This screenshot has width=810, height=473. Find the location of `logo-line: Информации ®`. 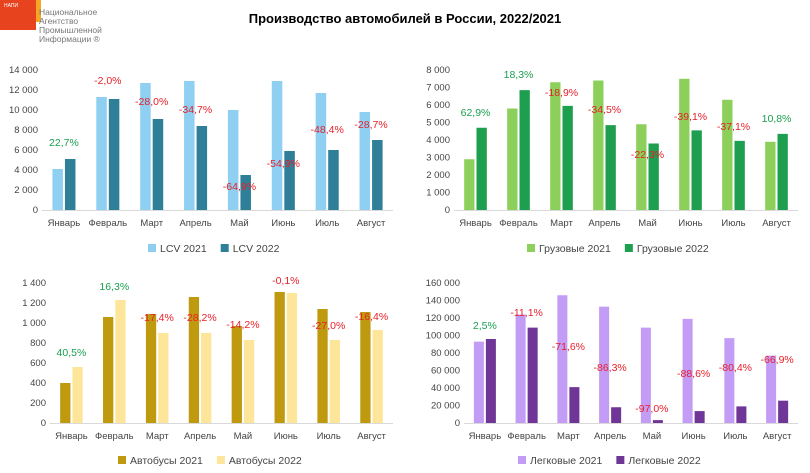

logo-line: Информации ® is located at coordinates (69, 39).